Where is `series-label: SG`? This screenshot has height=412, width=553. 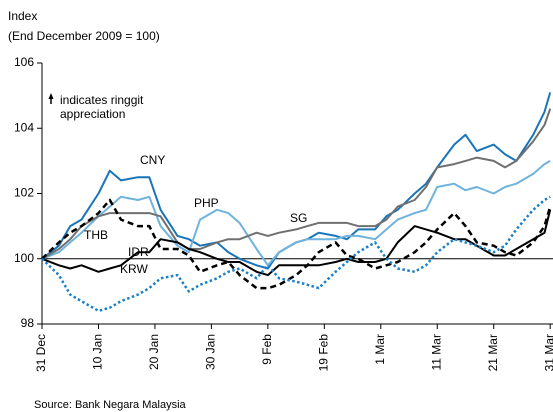 series-label: SG is located at coordinates (298, 218).